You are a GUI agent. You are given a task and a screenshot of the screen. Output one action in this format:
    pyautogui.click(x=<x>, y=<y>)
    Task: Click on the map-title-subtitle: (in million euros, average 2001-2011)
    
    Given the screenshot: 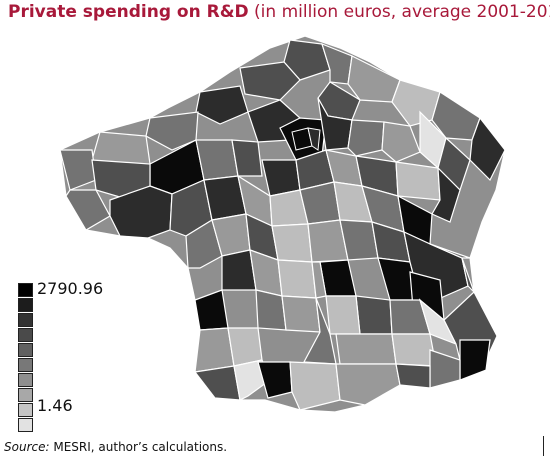 What is the action you would take?
    pyautogui.click(x=399, y=12)
    